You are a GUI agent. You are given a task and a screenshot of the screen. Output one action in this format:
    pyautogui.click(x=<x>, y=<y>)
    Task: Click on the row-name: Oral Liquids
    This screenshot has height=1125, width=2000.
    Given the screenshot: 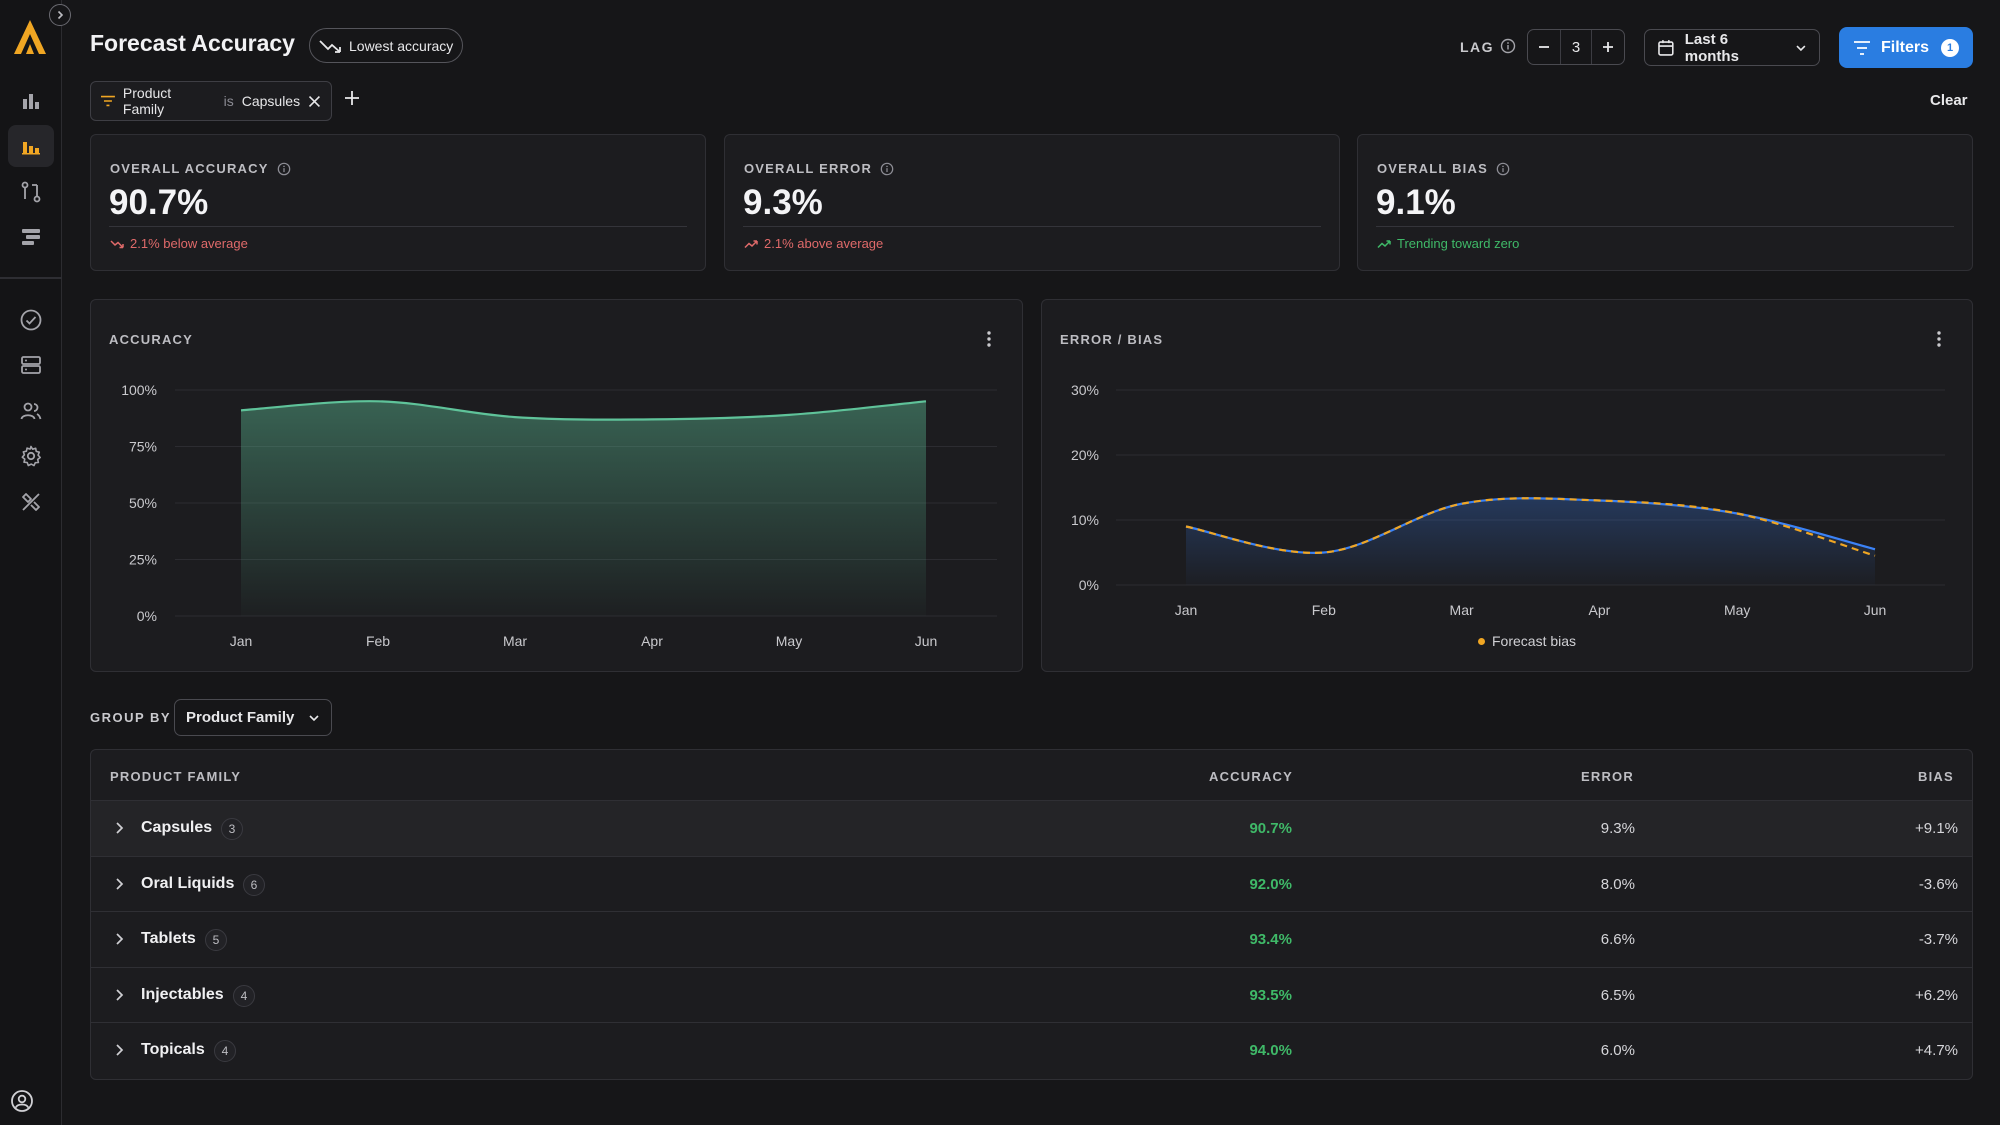 What is the action you would take?
    pyautogui.click(x=188, y=883)
    